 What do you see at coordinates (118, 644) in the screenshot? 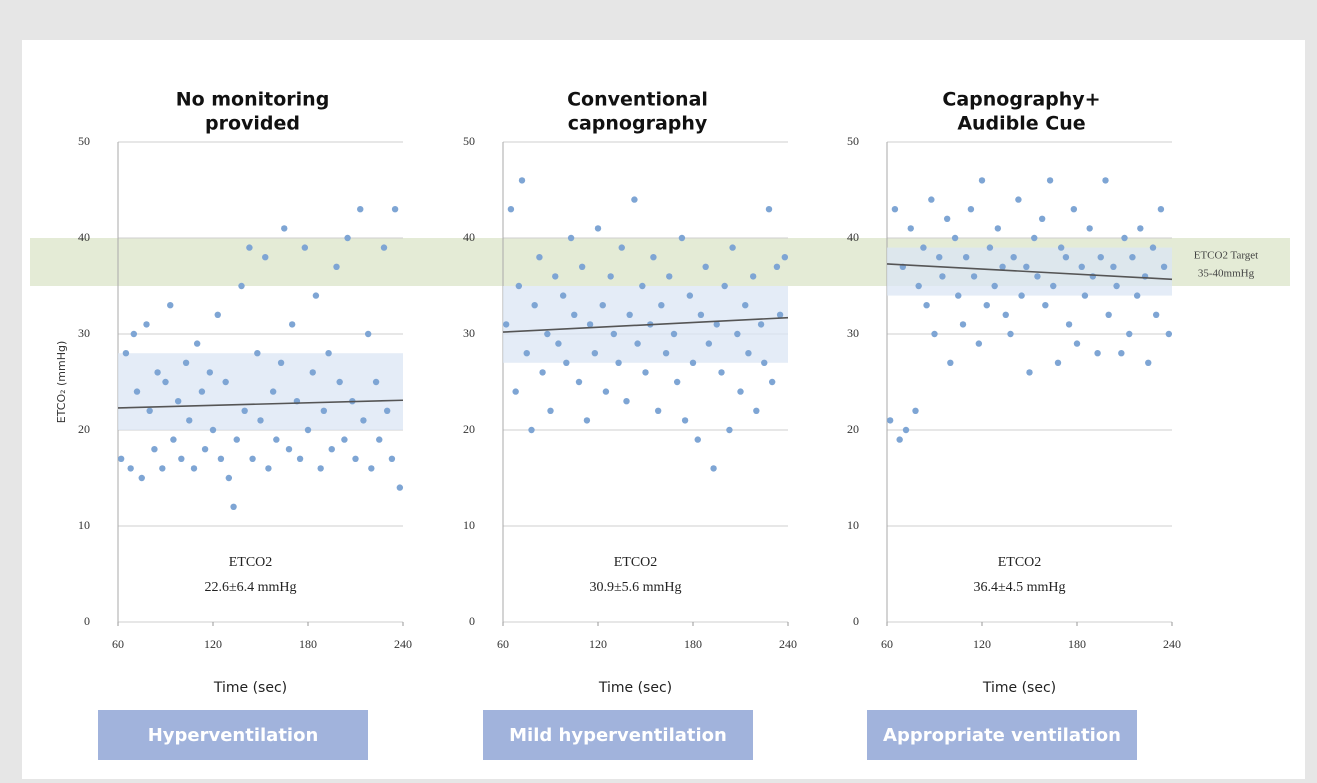
I see `x-tick-label: 60` at bounding box center [118, 644].